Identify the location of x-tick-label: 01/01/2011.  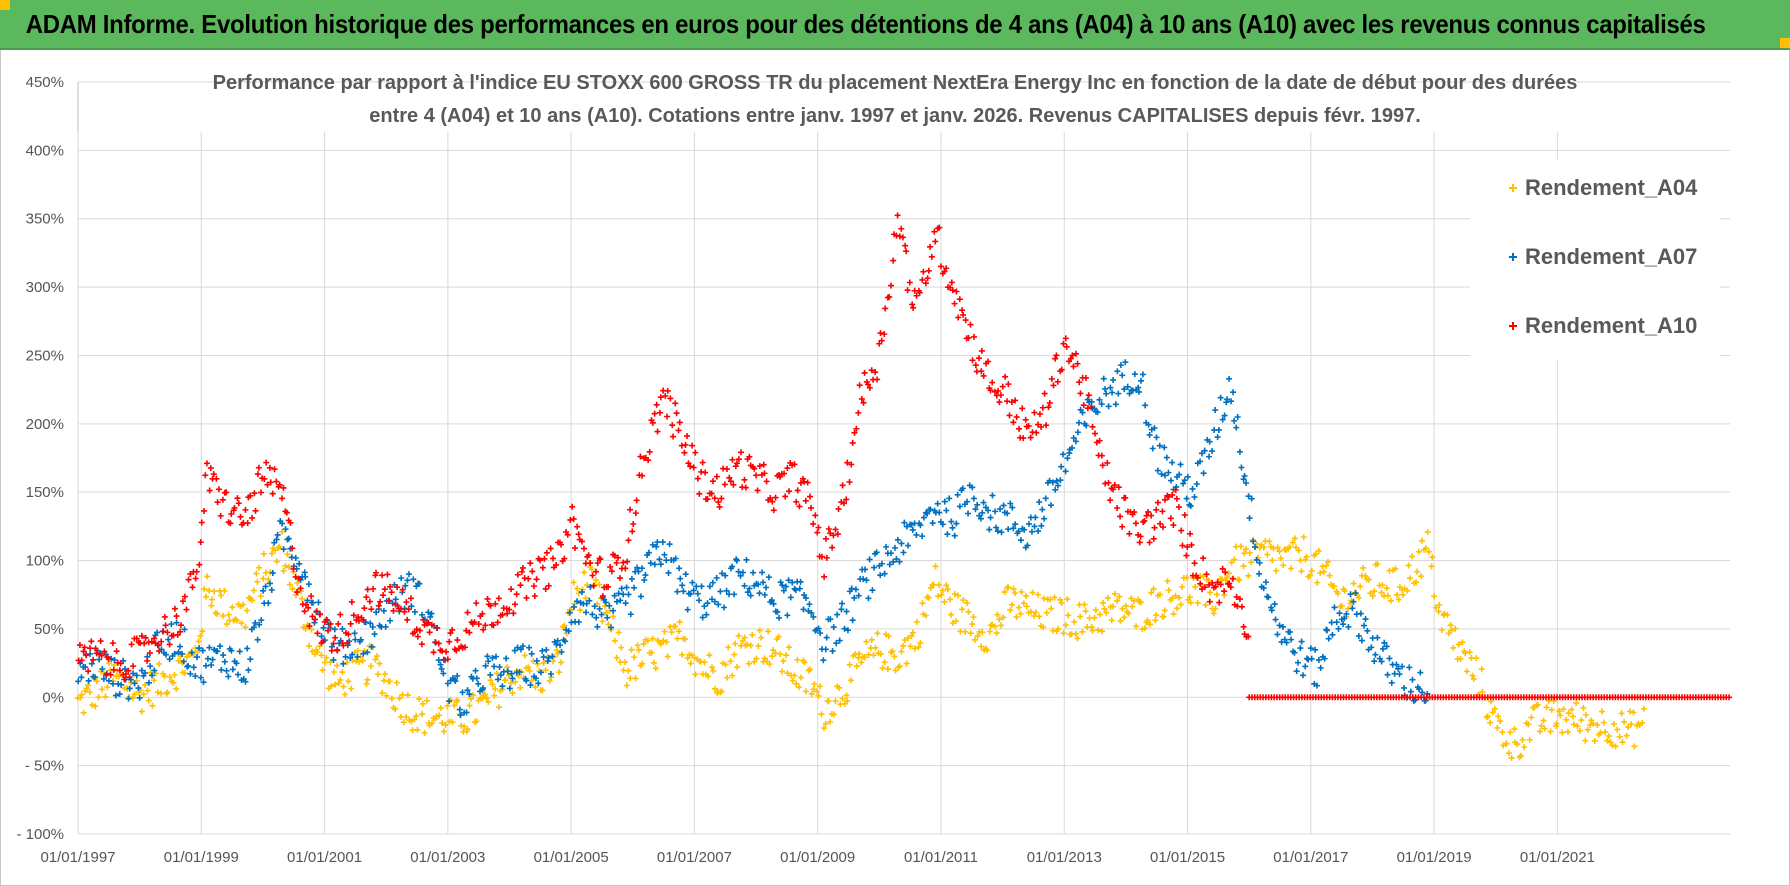
(941, 857).